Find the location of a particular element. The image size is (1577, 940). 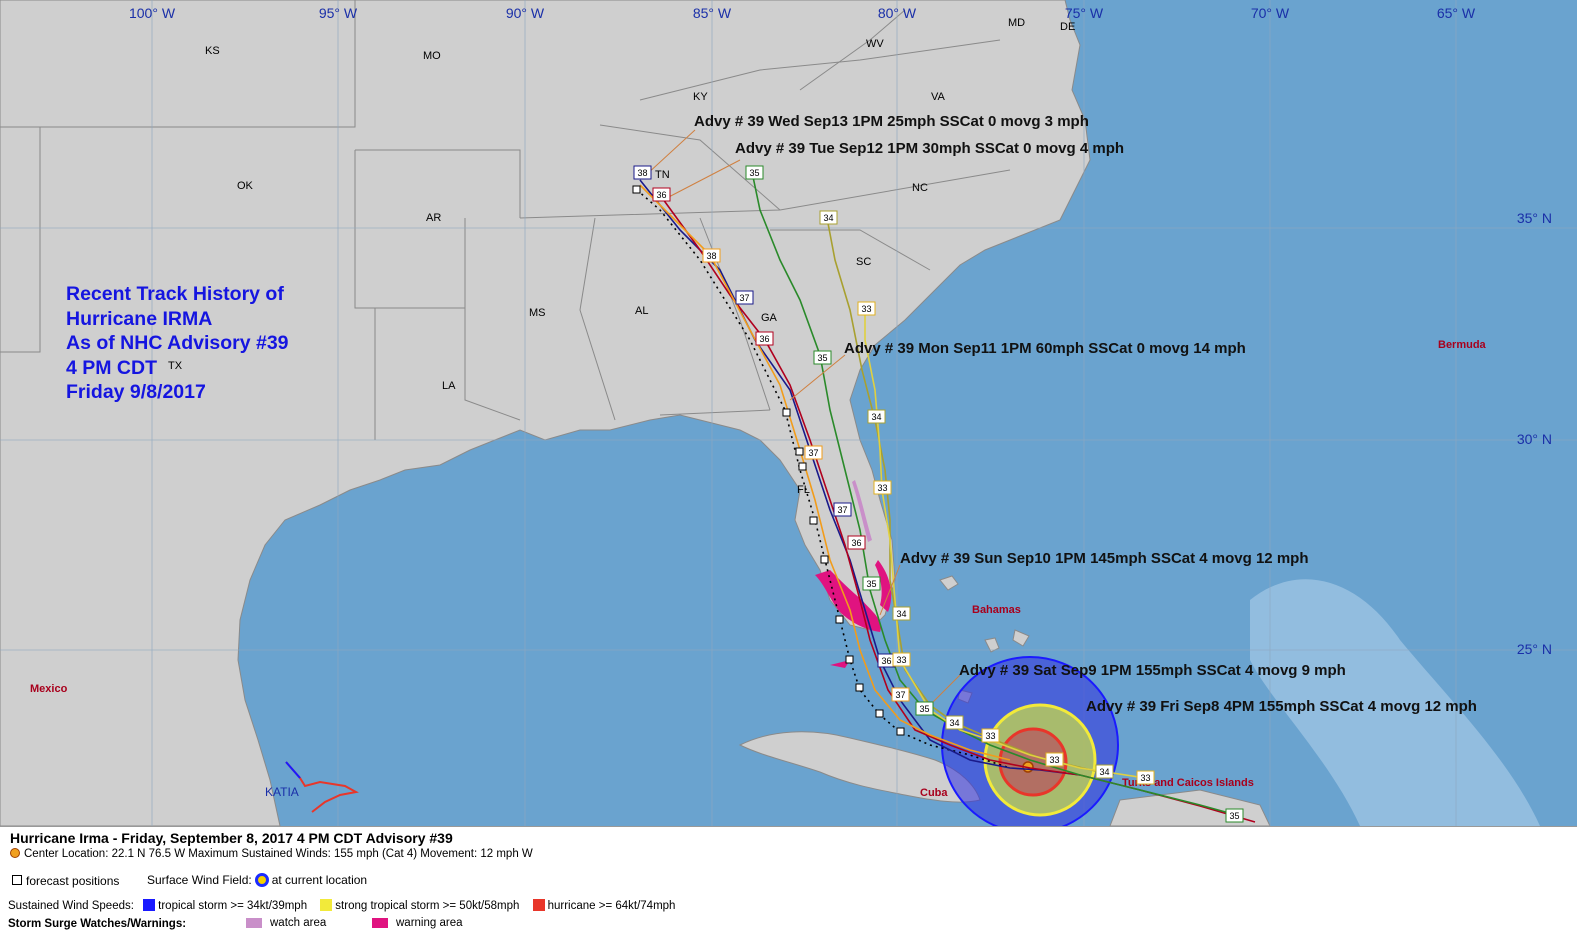

surface-wind-field is located at coordinates (1030, 741).